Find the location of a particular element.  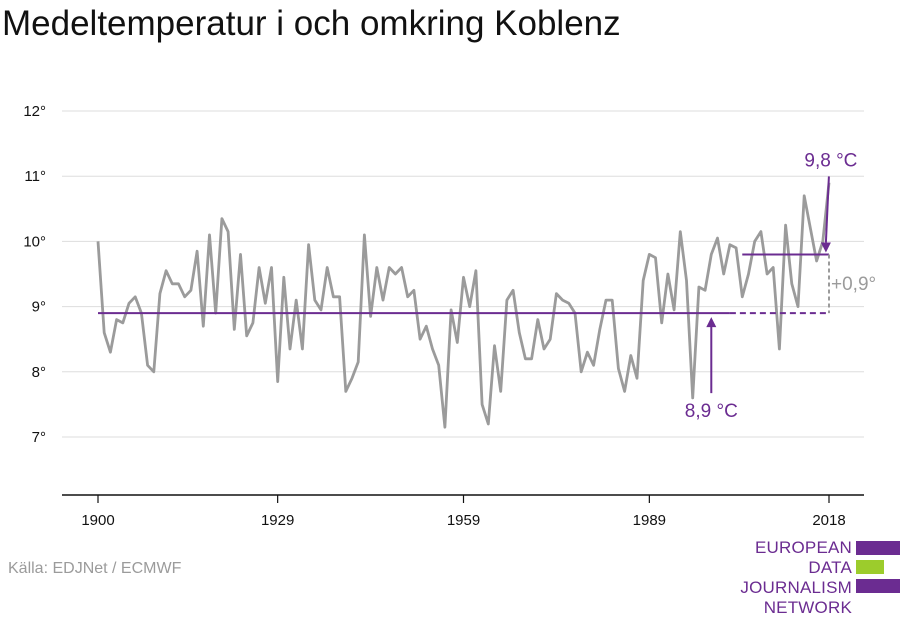

recent-arrow-shaft is located at coordinates (827, 209).